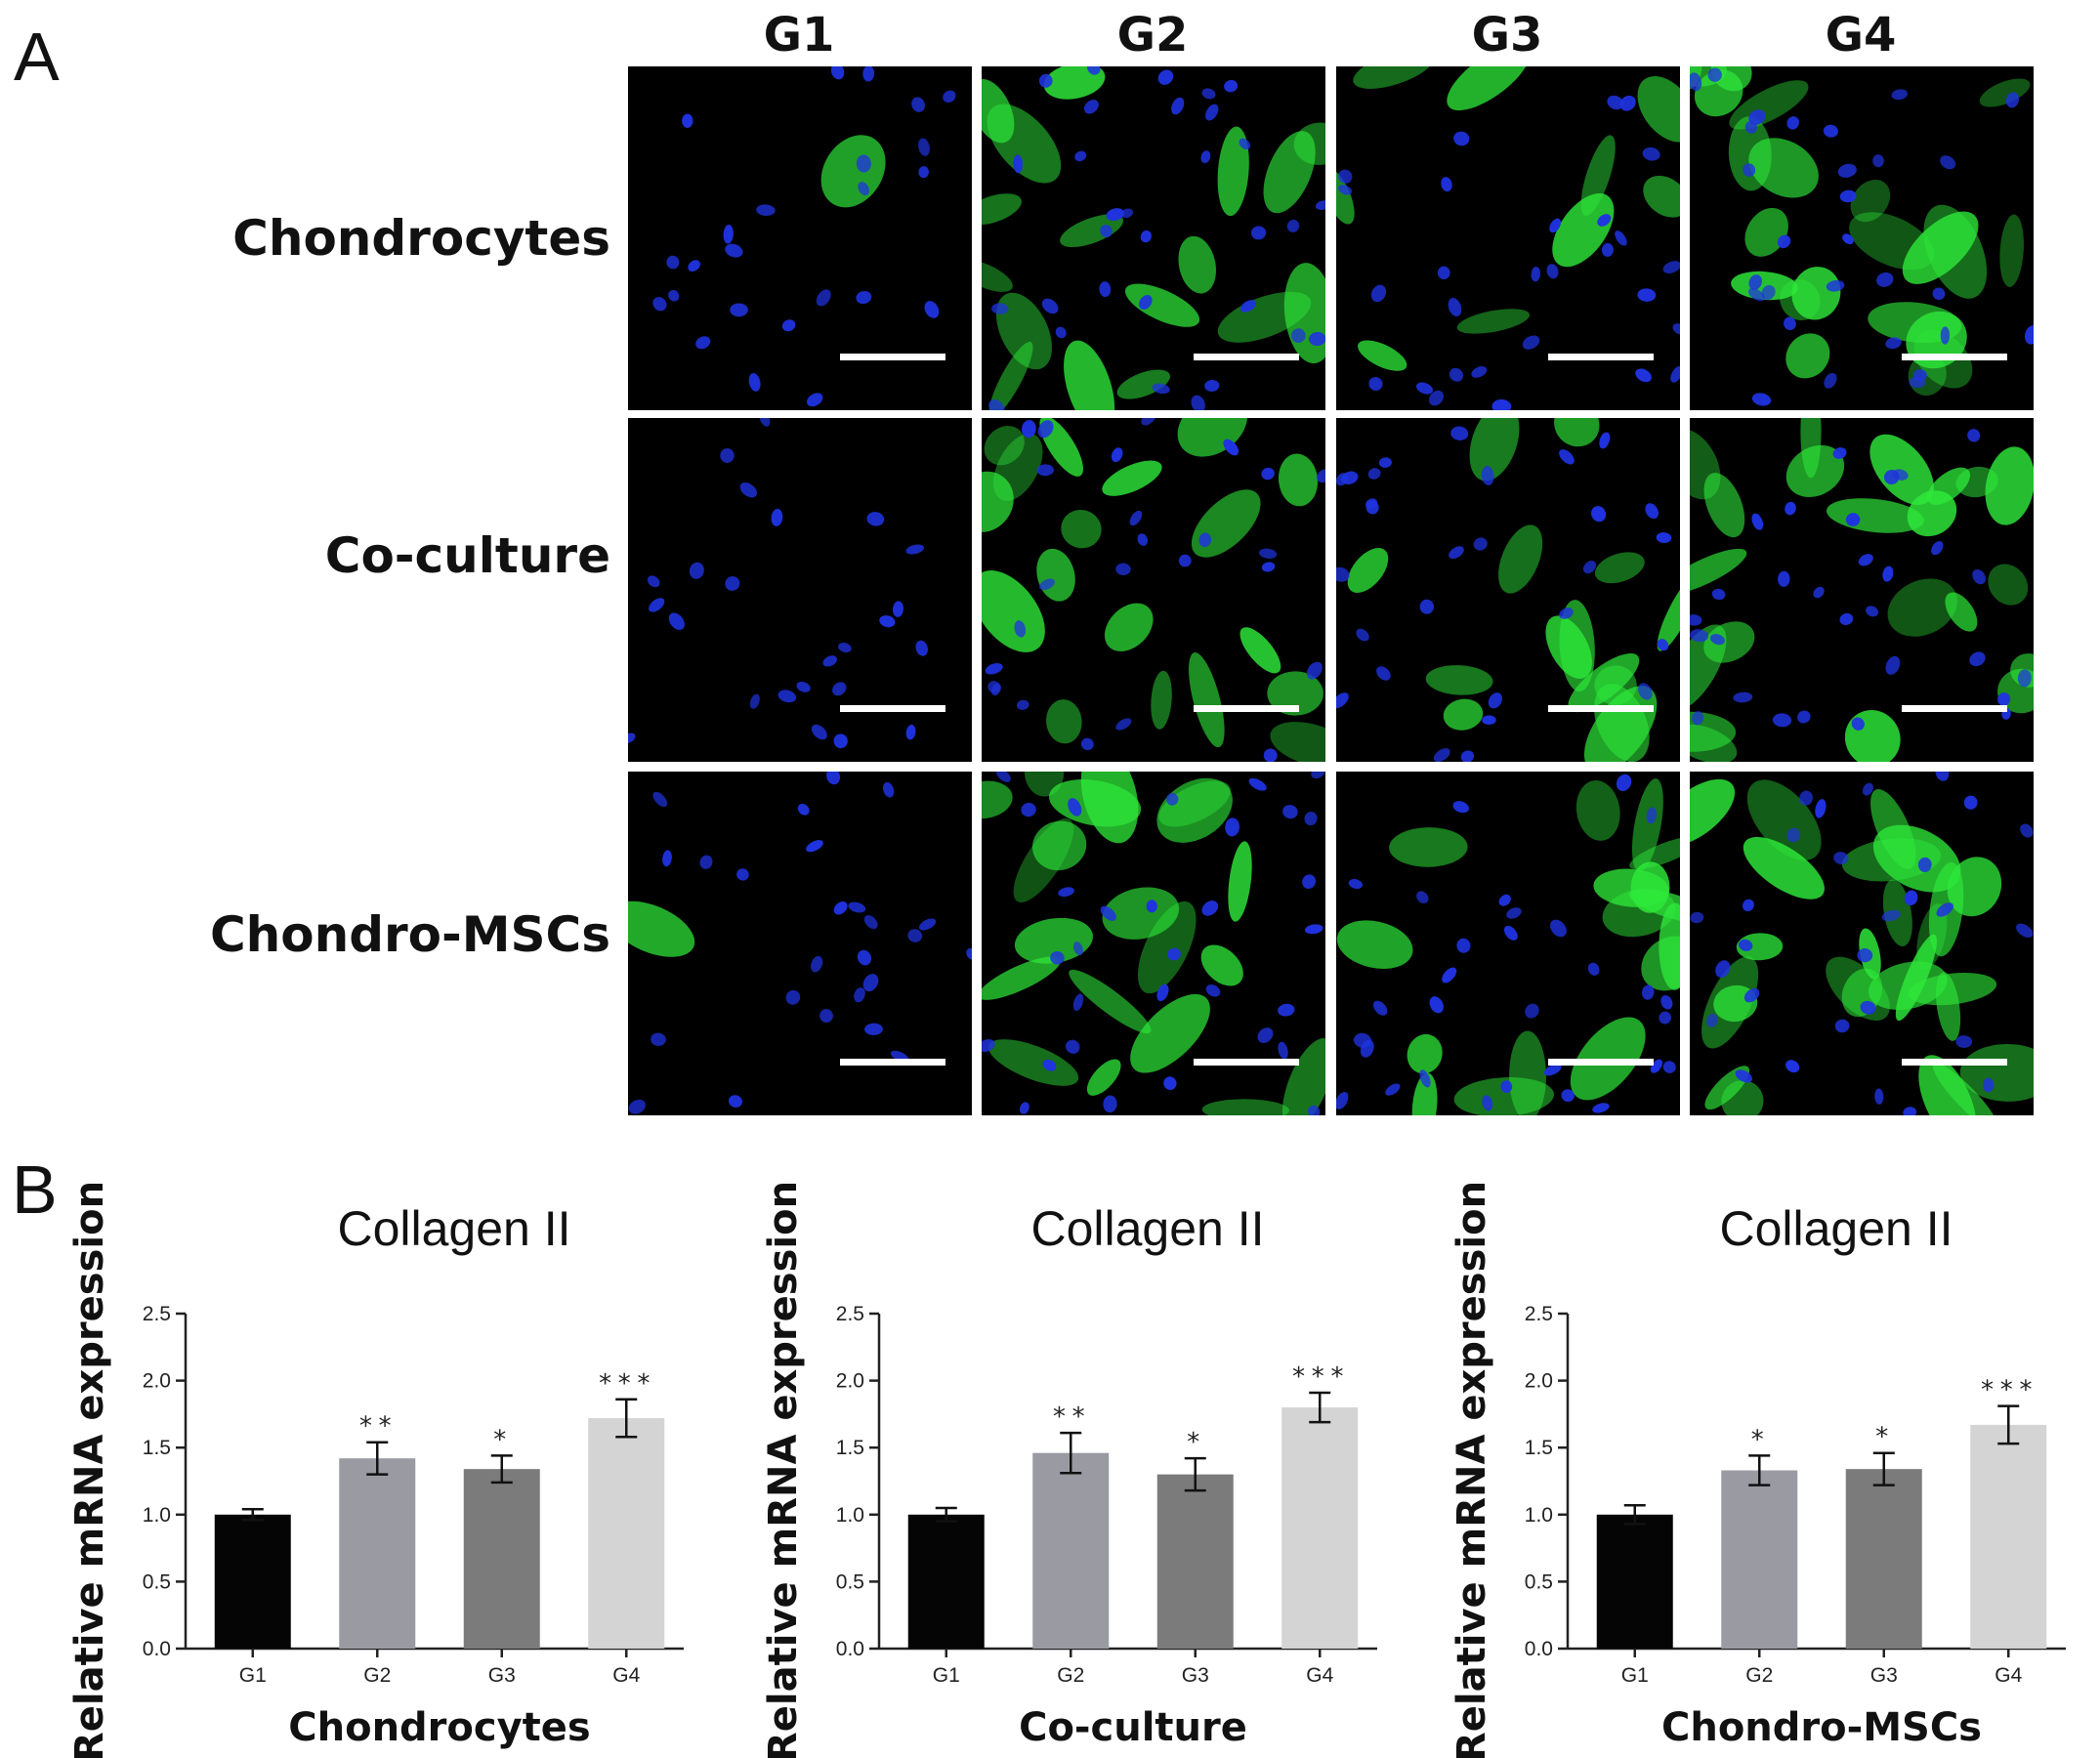 The image size is (2100, 1758). What do you see at coordinates (1320, 1377) in the screenshot?
I see `significance-label: ***` at bounding box center [1320, 1377].